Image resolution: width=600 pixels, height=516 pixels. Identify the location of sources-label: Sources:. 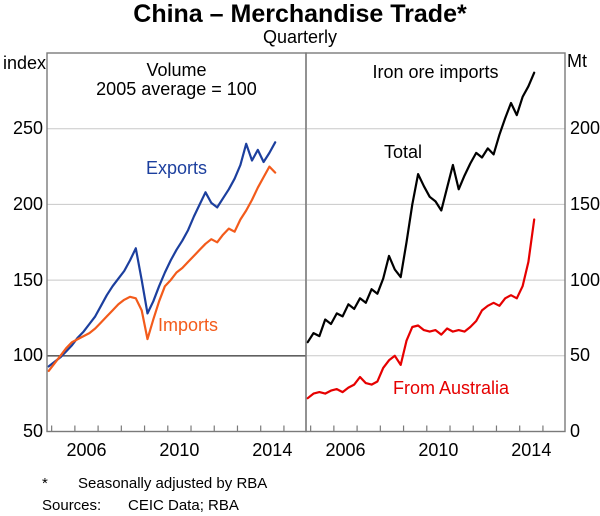
(72, 505).